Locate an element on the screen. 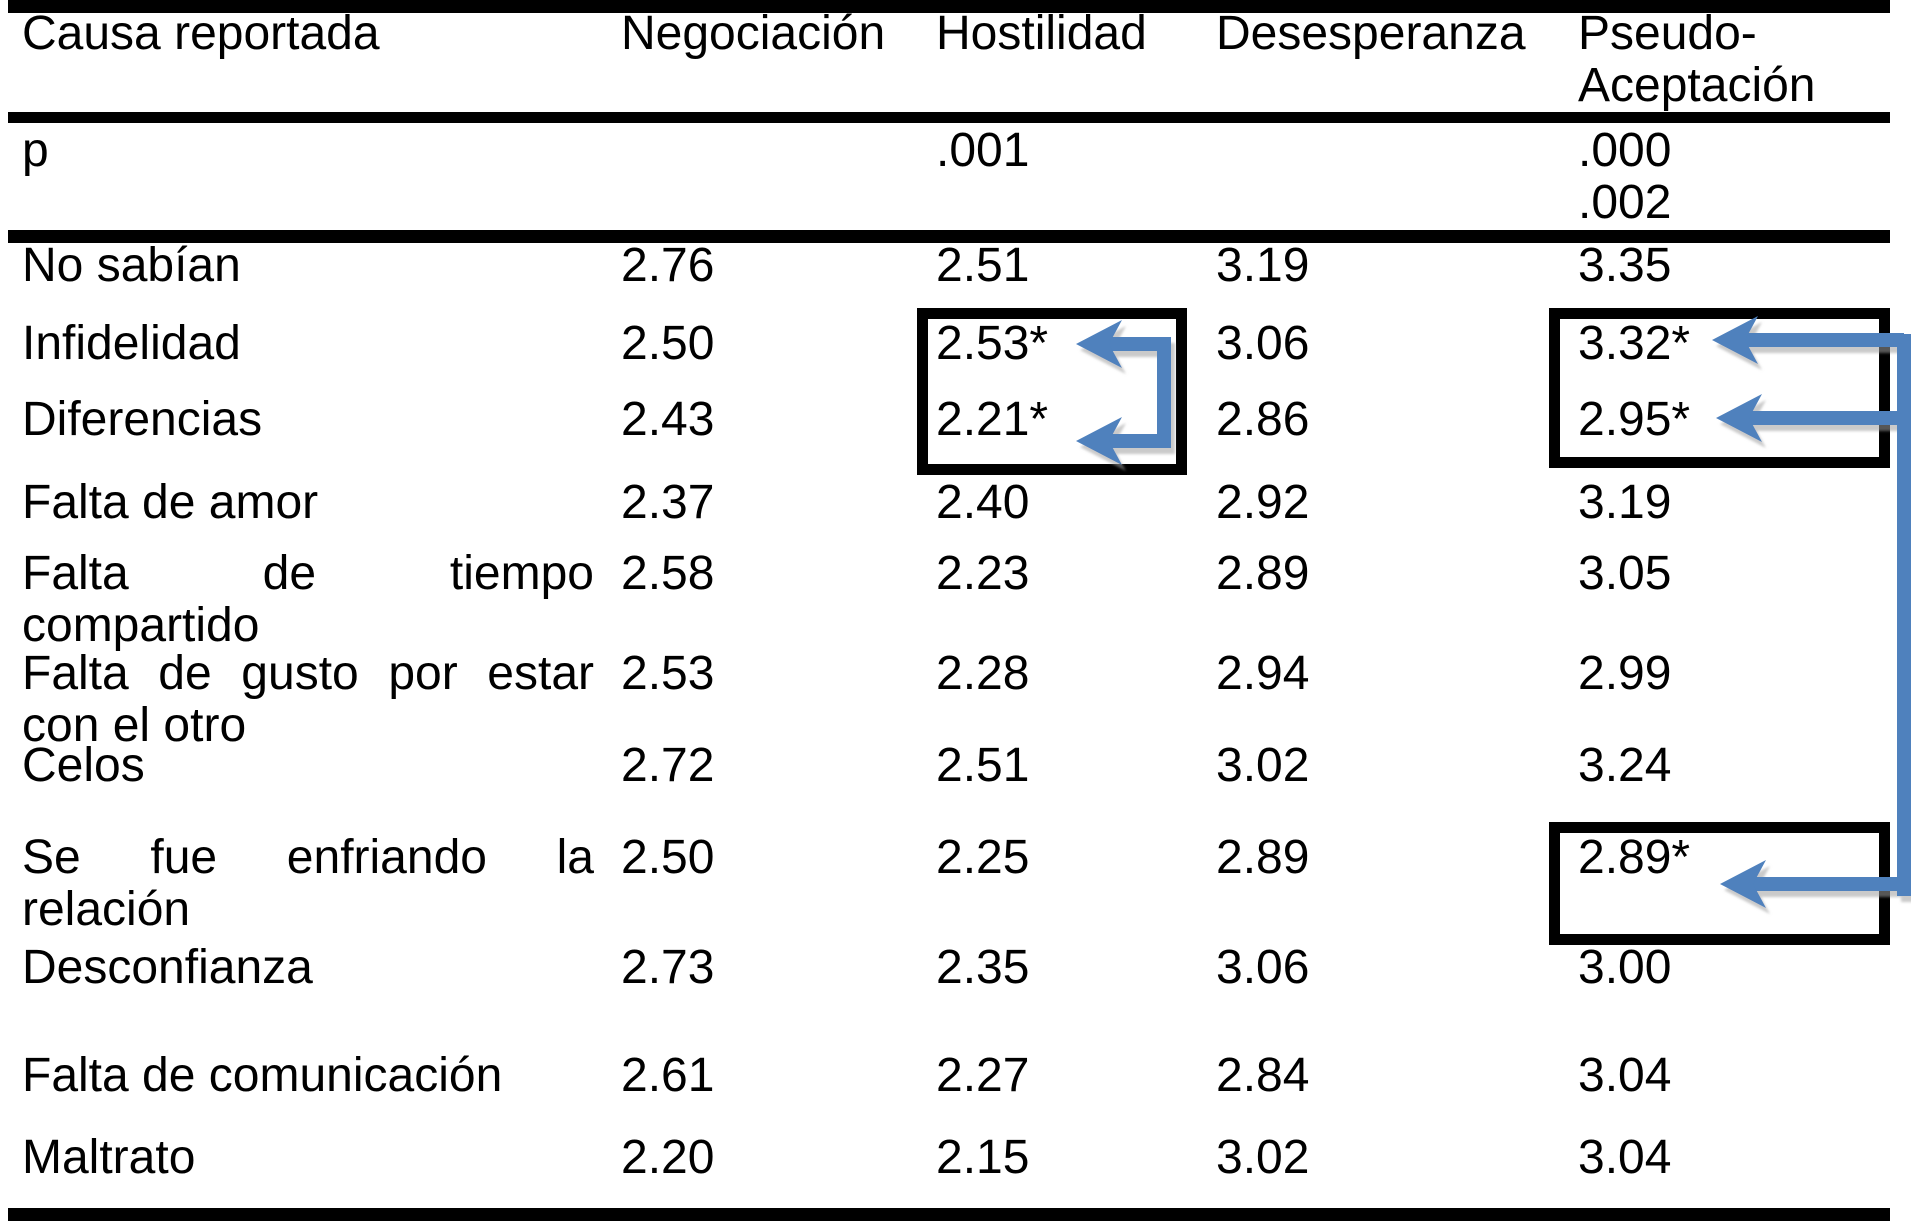 This screenshot has height=1226, width=1911. row-label: No sabían is located at coordinates (308, 266).